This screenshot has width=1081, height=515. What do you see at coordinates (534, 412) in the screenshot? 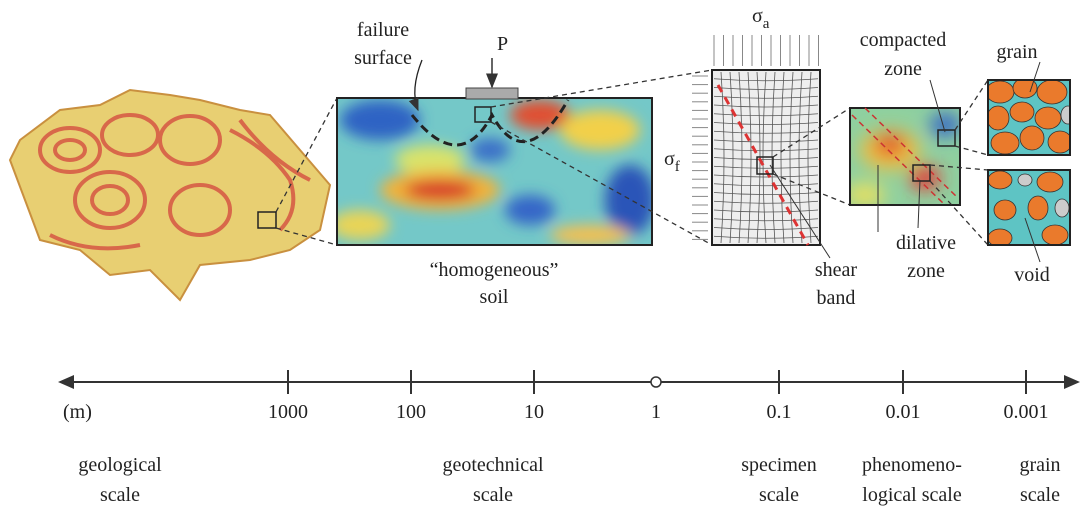
I see `tick-label: 10` at bounding box center [534, 412].